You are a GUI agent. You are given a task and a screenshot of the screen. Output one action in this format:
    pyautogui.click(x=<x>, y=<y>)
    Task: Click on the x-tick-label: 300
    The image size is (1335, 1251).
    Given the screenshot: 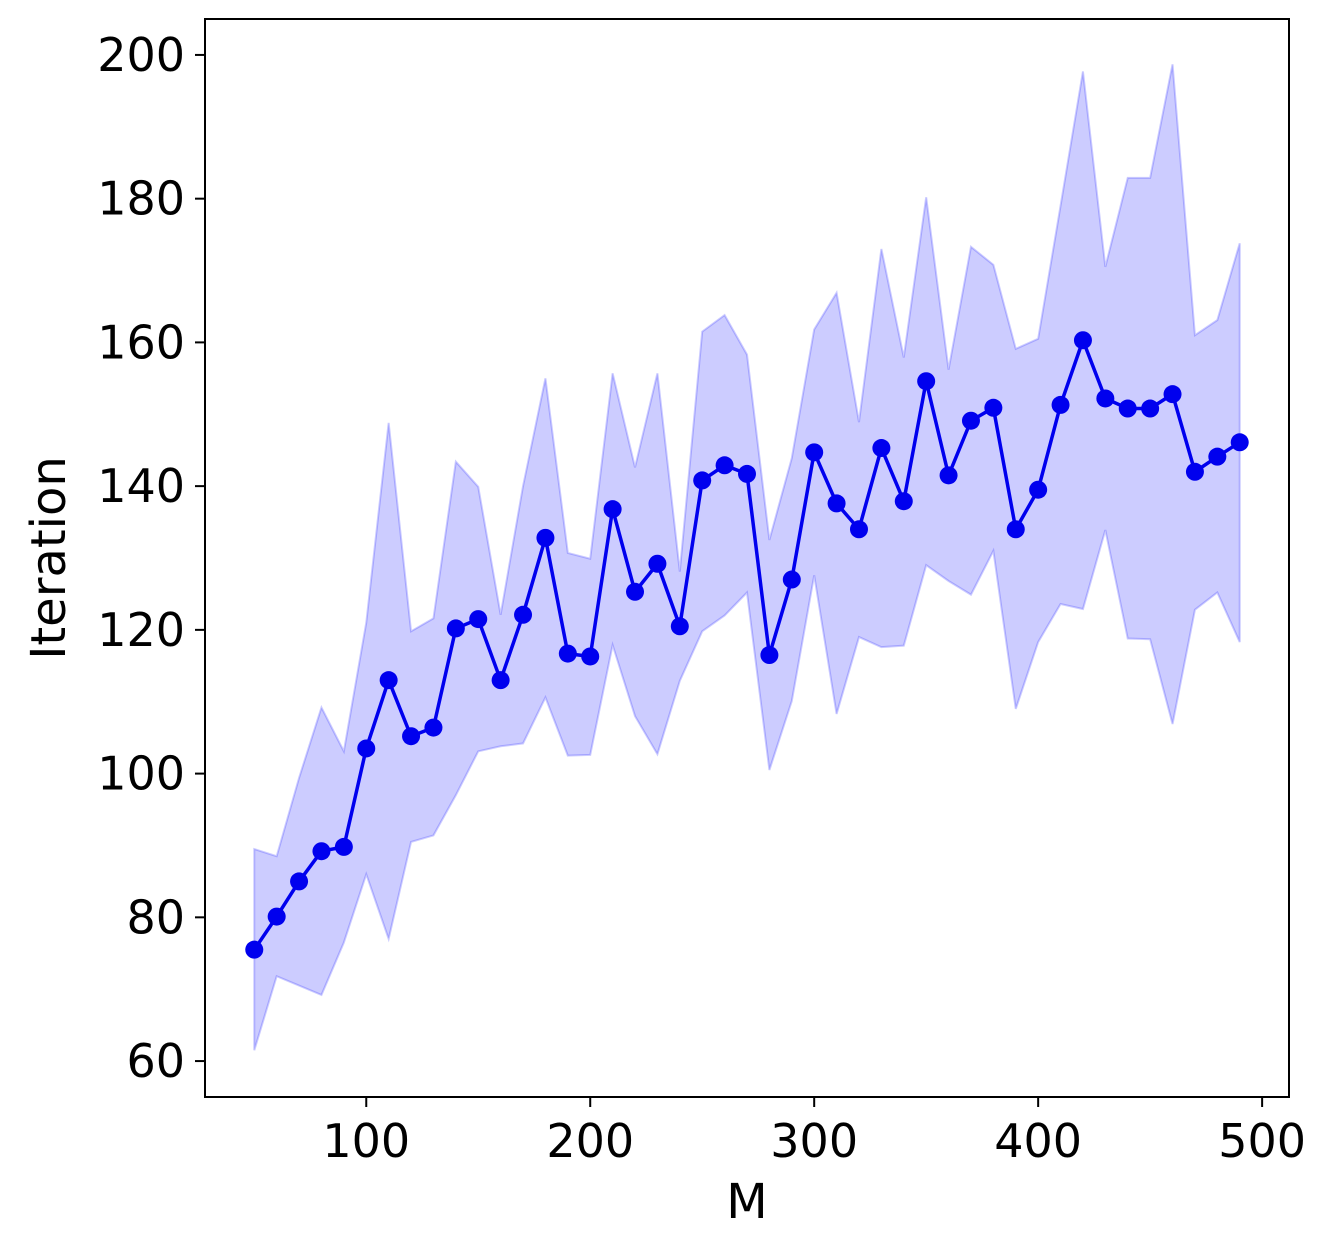 What is the action you would take?
    pyautogui.click(x=814, y=1141)
    